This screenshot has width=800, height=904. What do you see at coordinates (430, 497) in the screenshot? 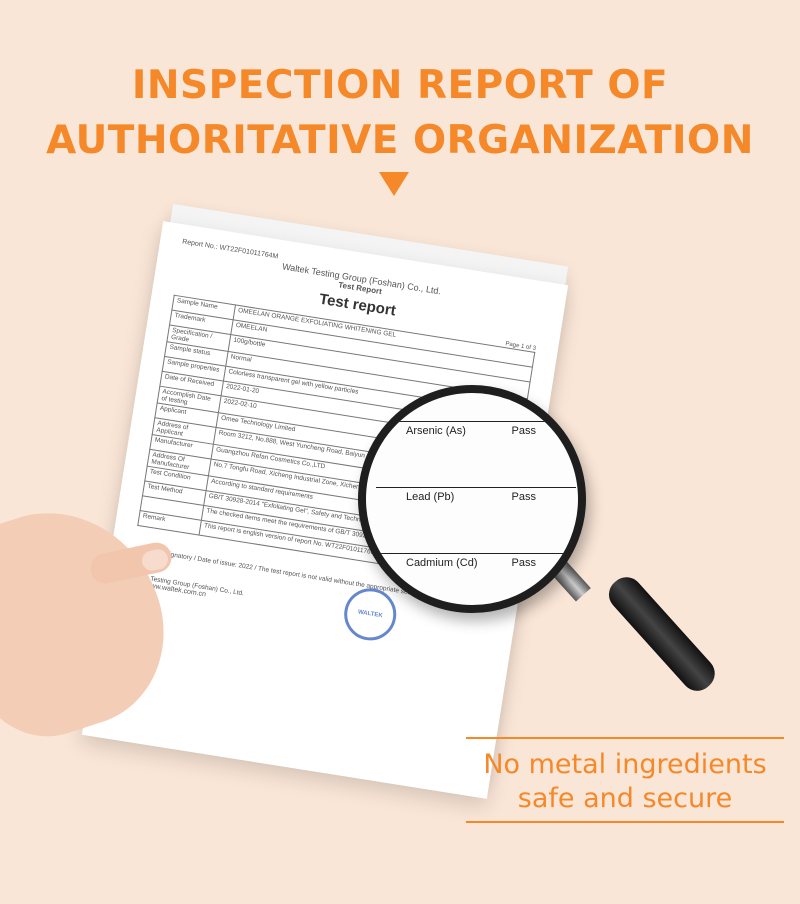
I see `element-name: Lead (Pb)` at bounding box center [430, 497].